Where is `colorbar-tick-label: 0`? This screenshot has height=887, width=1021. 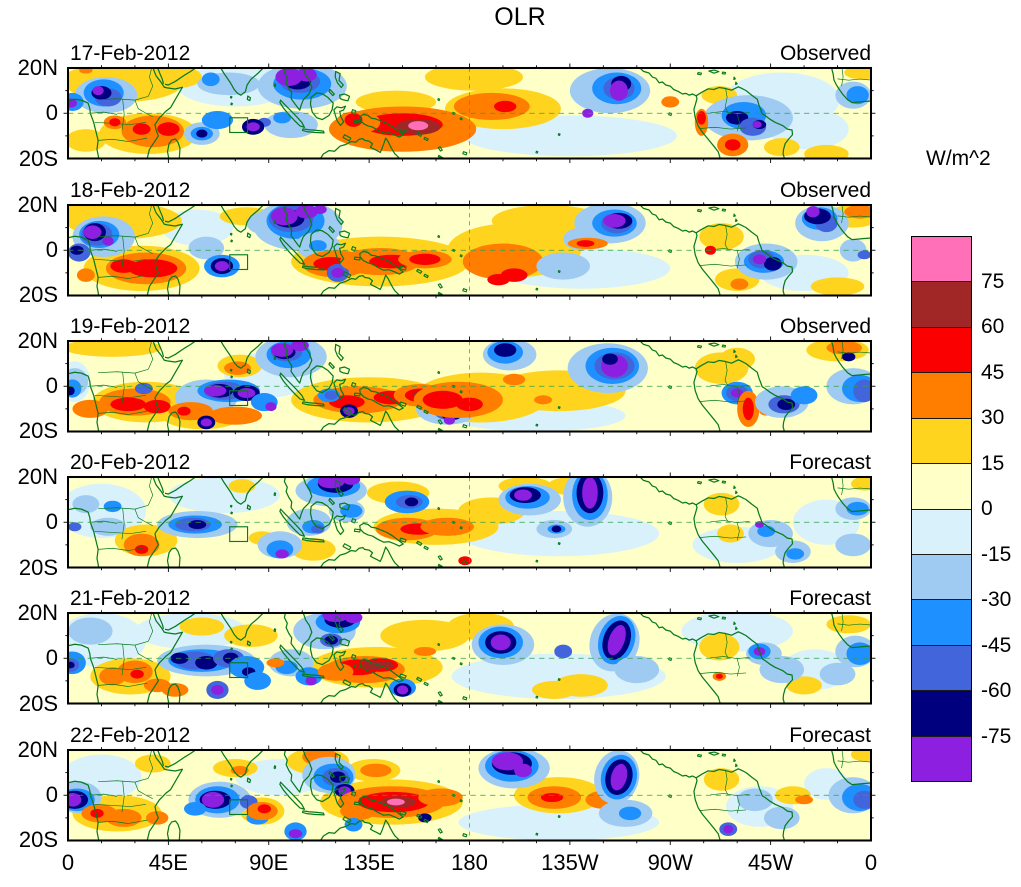
colorbar-tick-label: 0 is located at coordinates (987, 508).